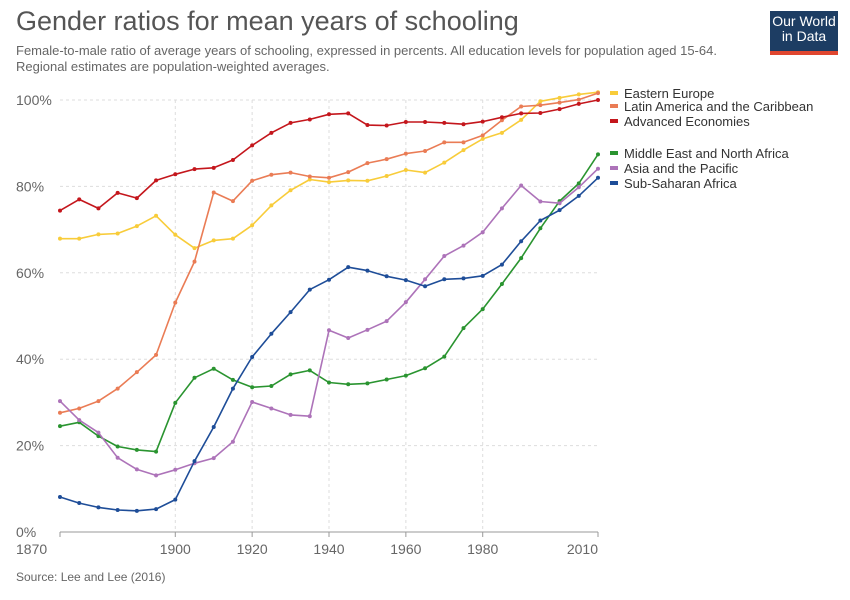 This screenshot has height=600, width=850. What do you see at coordinates (662, 93) in the screenshot?
I see `legend-item-eastern-europe: Eastern Europe` at bounding box center [662, 93].